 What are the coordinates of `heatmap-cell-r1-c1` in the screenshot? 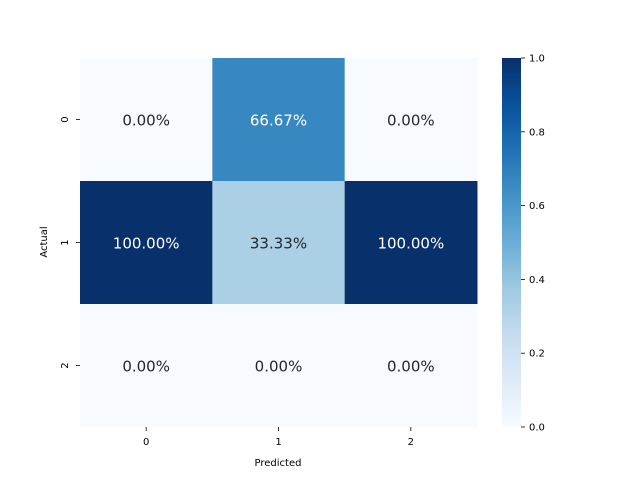 It's located at (279, 243).